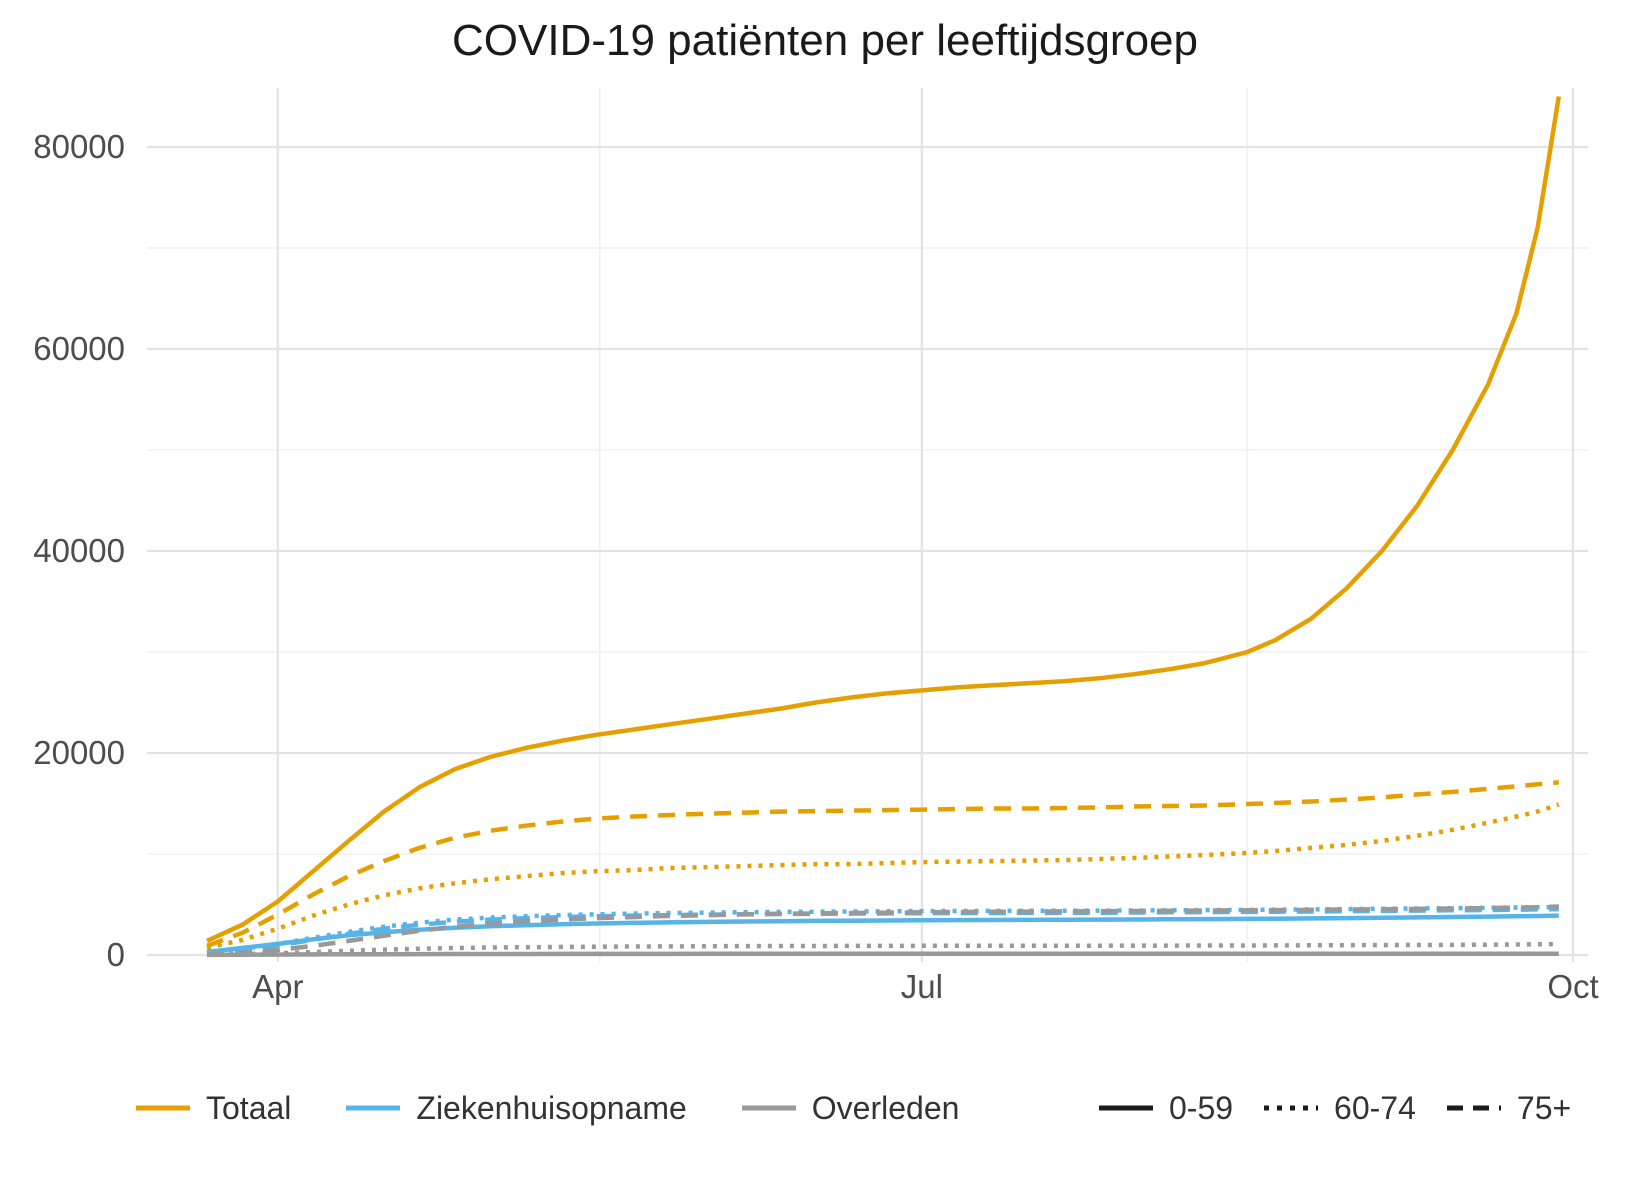 This screenshot has width=1650, height=1200. What do you see at coordinates (1291, 1108) in the screenshot?
I see `legend-key-dotted-line-icon` at bounding box center [1291, 1108].